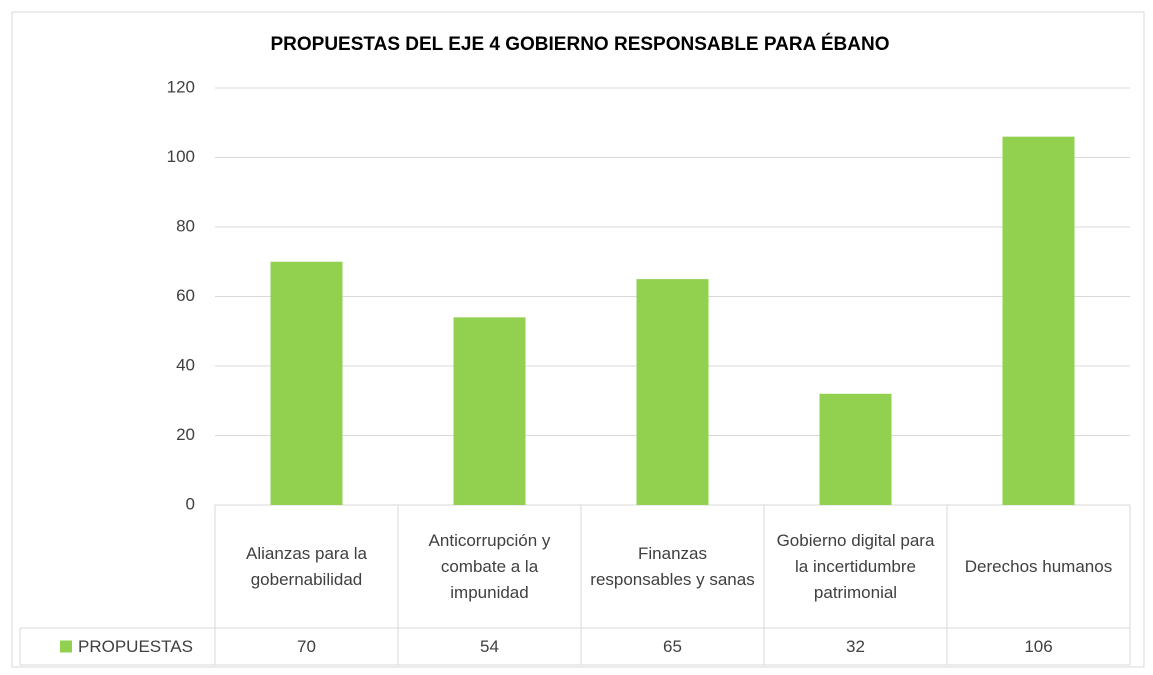 The image size is (1153, 675). Describe the element at coordinates (672, 566) in the screenshot. I see `x-tick-label: Finanzas responsables y sanas` at that location.